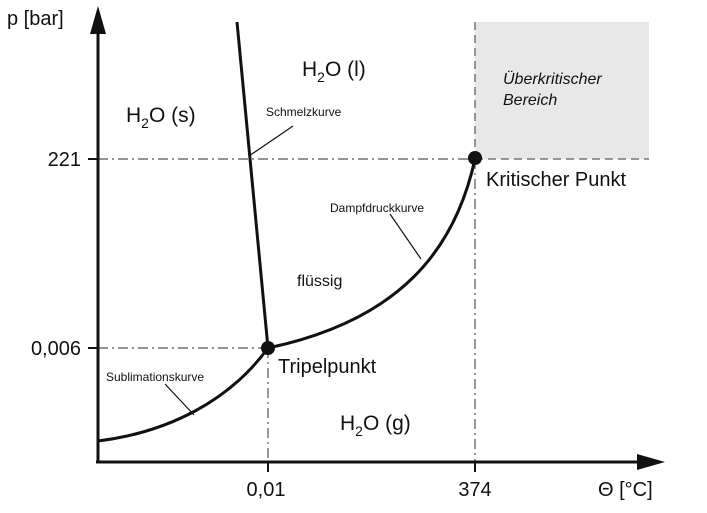  Describe the element at coordinates (651, 462) in the screenshot. I see `x-axis-arrow-icon` at that location.